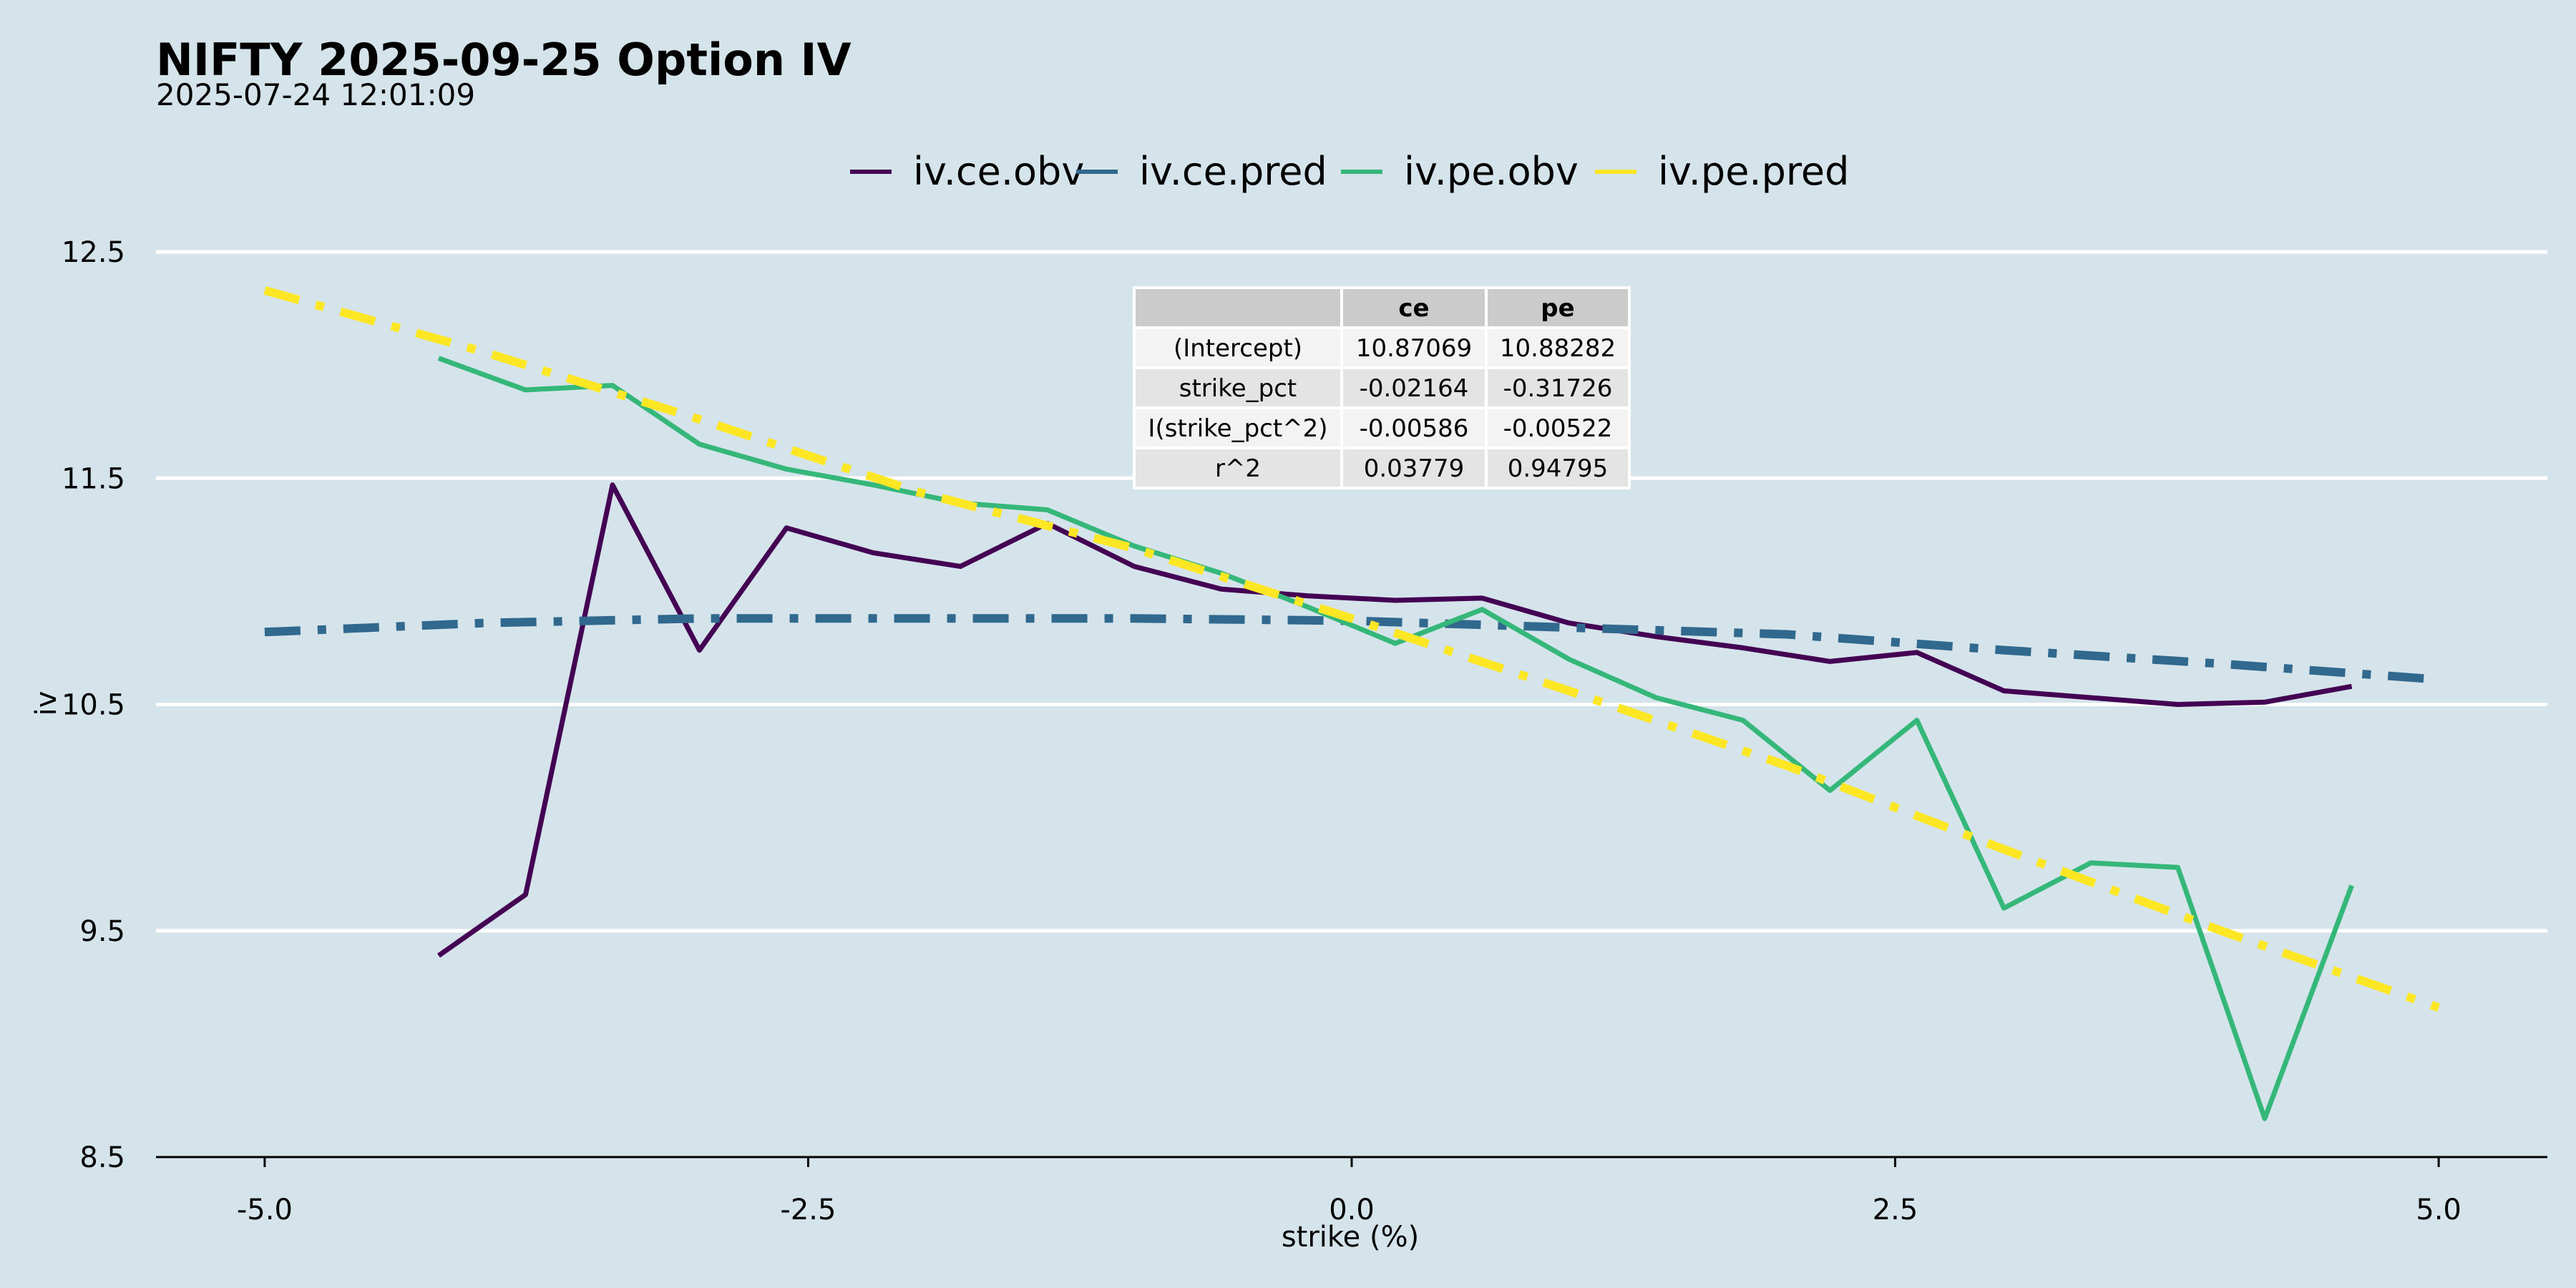  I want to click on table-header-text: pe, so click(1557, 308).